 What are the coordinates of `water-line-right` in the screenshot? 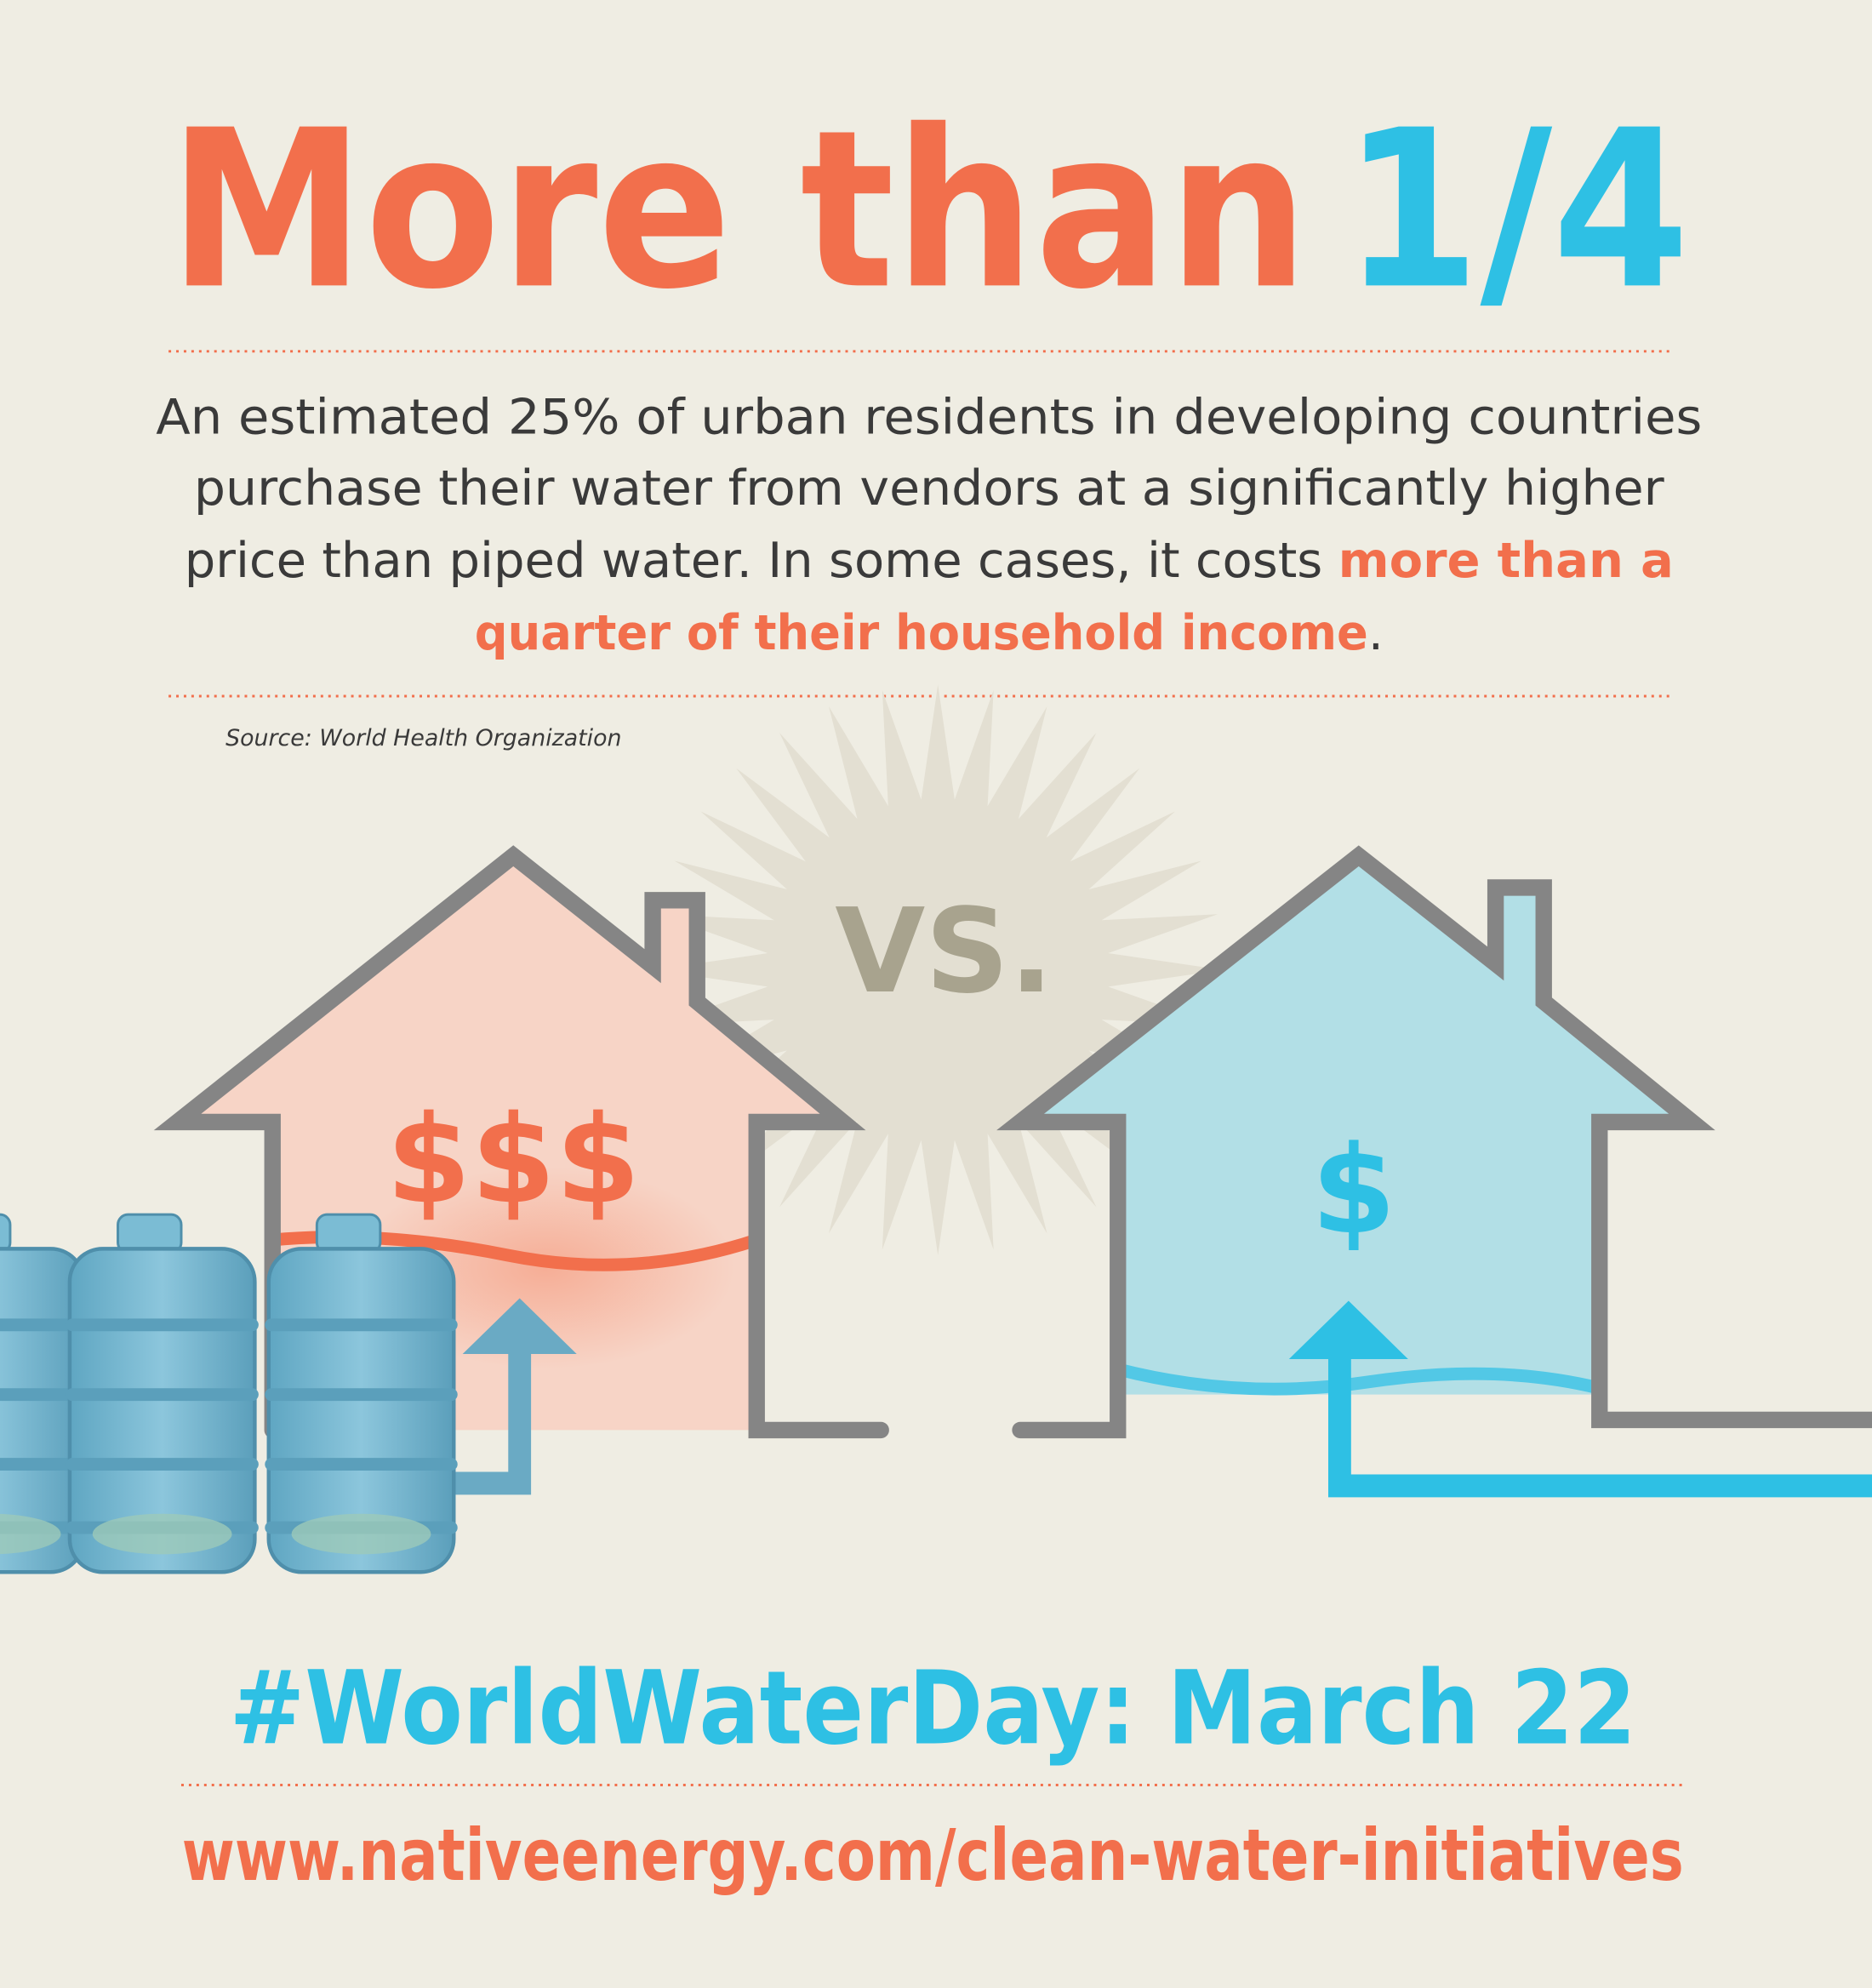 It's located at (1358, 1379).